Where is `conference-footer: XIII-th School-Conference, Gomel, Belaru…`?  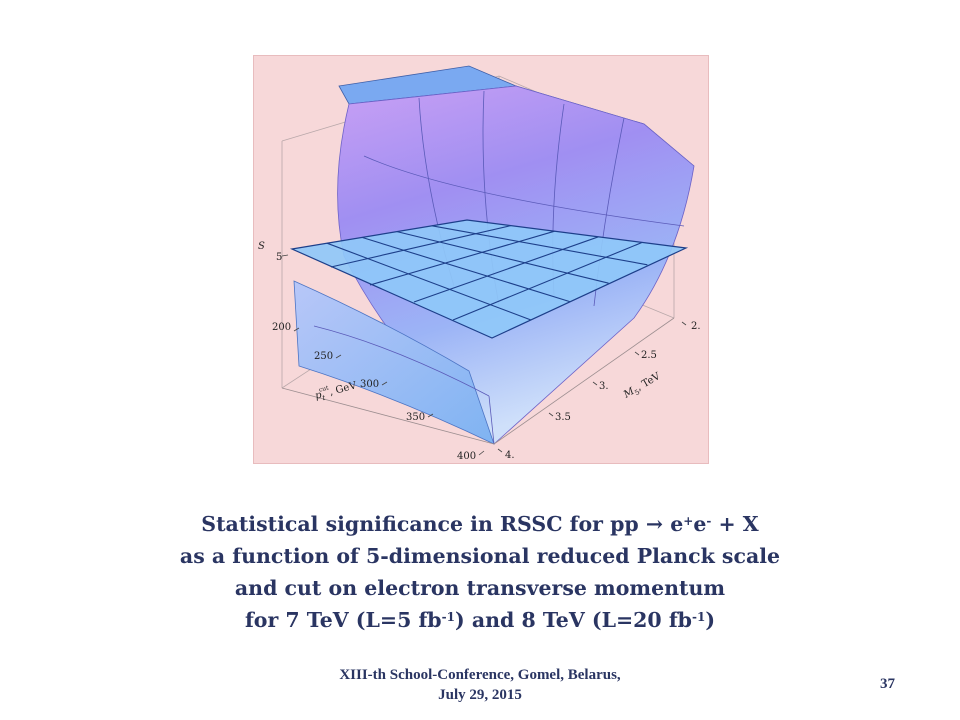
conference-footer: XIII-th School-Conference, Gomel, Belaru… is located at coordinates (480, 685).